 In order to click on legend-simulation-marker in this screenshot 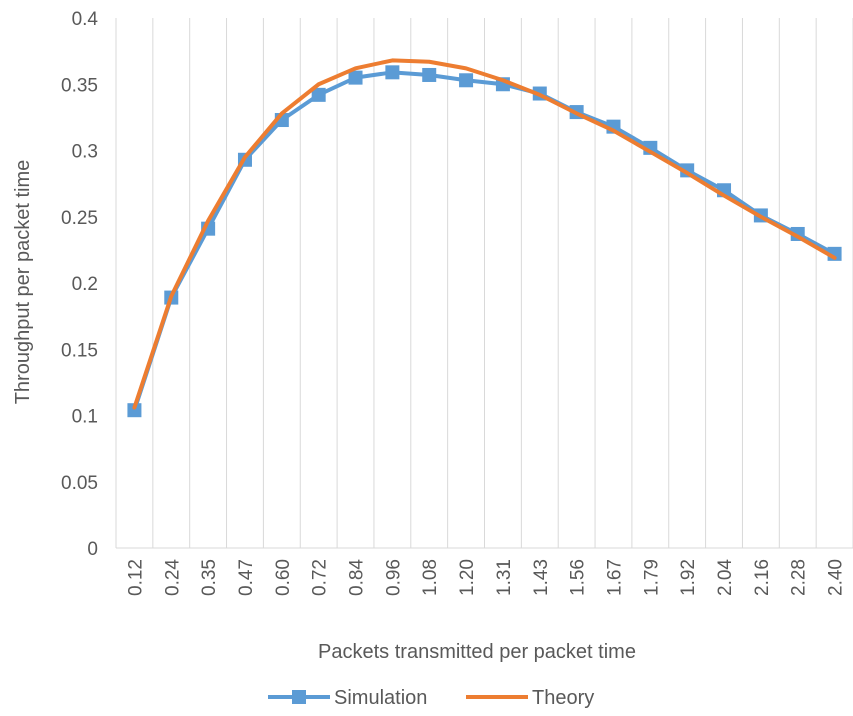, I will do `click(299, 697)`.